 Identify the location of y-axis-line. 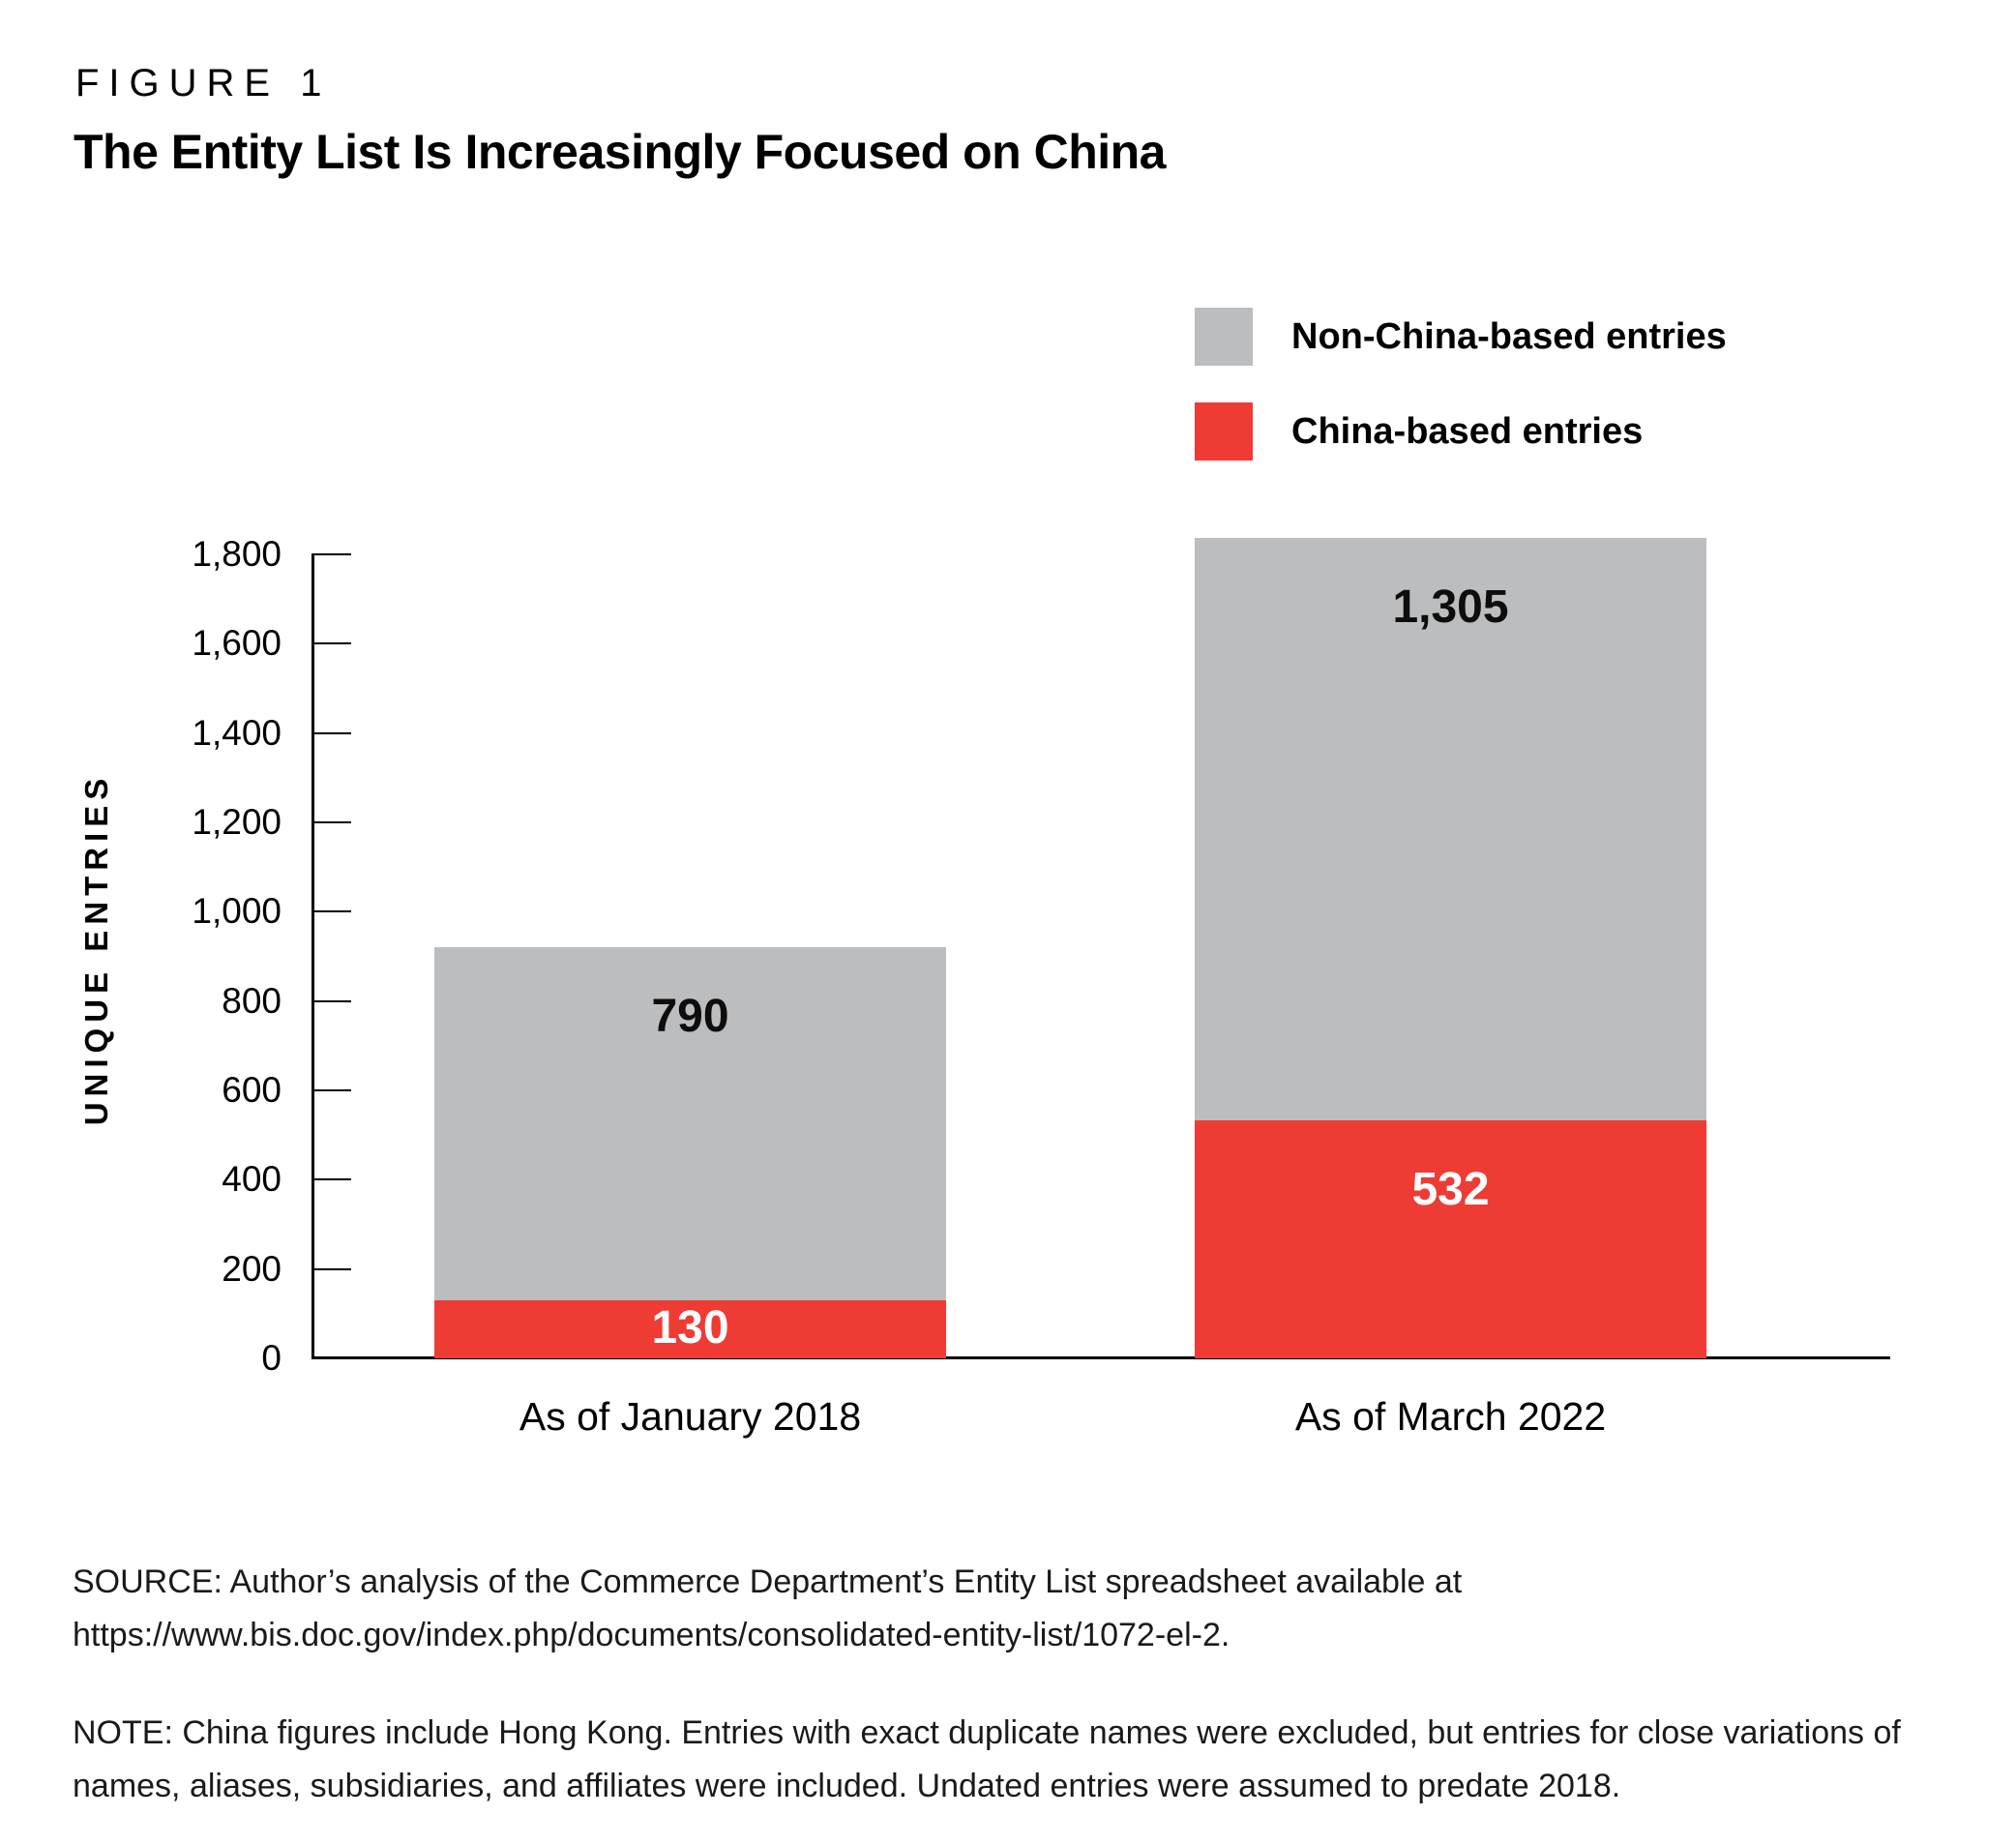
(312, 956).